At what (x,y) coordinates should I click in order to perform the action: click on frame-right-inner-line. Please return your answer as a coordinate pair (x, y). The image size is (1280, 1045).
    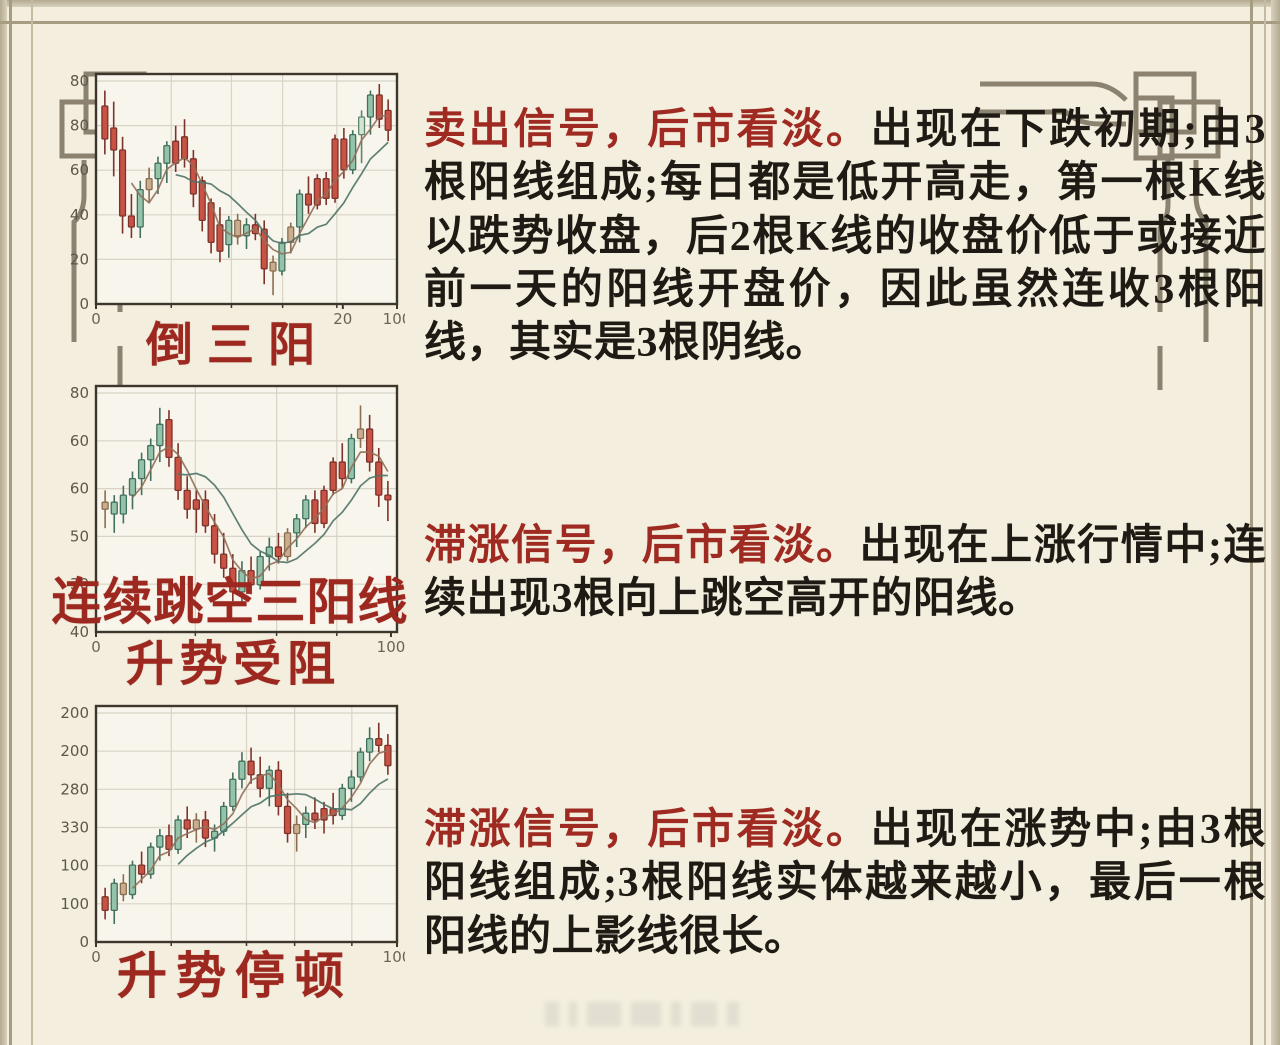
    Looking at the image, I should click on (1265, 522).